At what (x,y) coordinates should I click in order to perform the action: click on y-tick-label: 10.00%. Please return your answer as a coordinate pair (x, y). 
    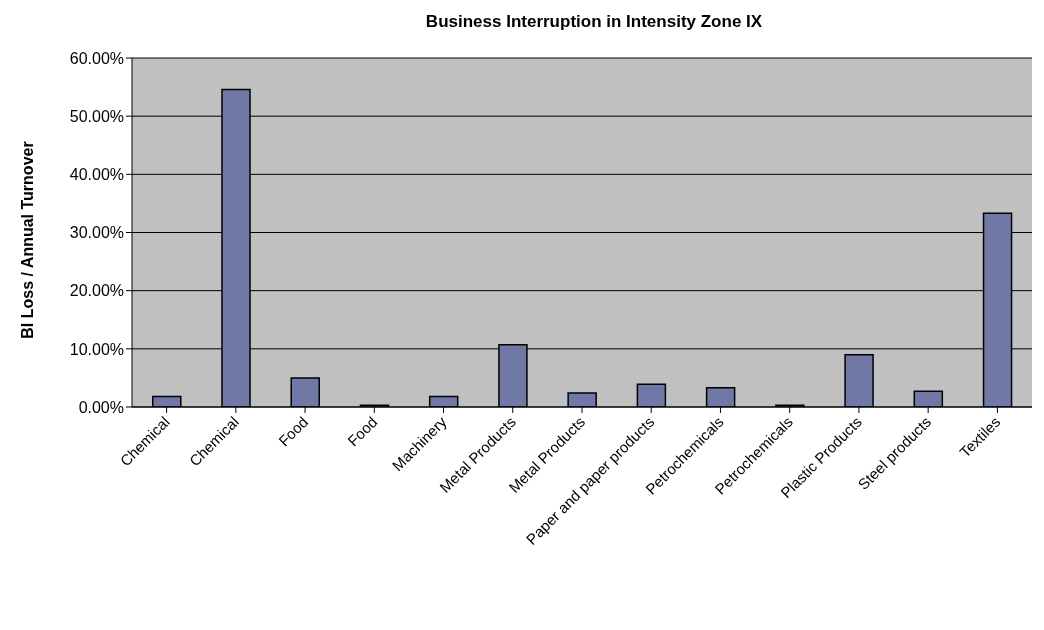
    Looking at the image, I should click on (96, 349).